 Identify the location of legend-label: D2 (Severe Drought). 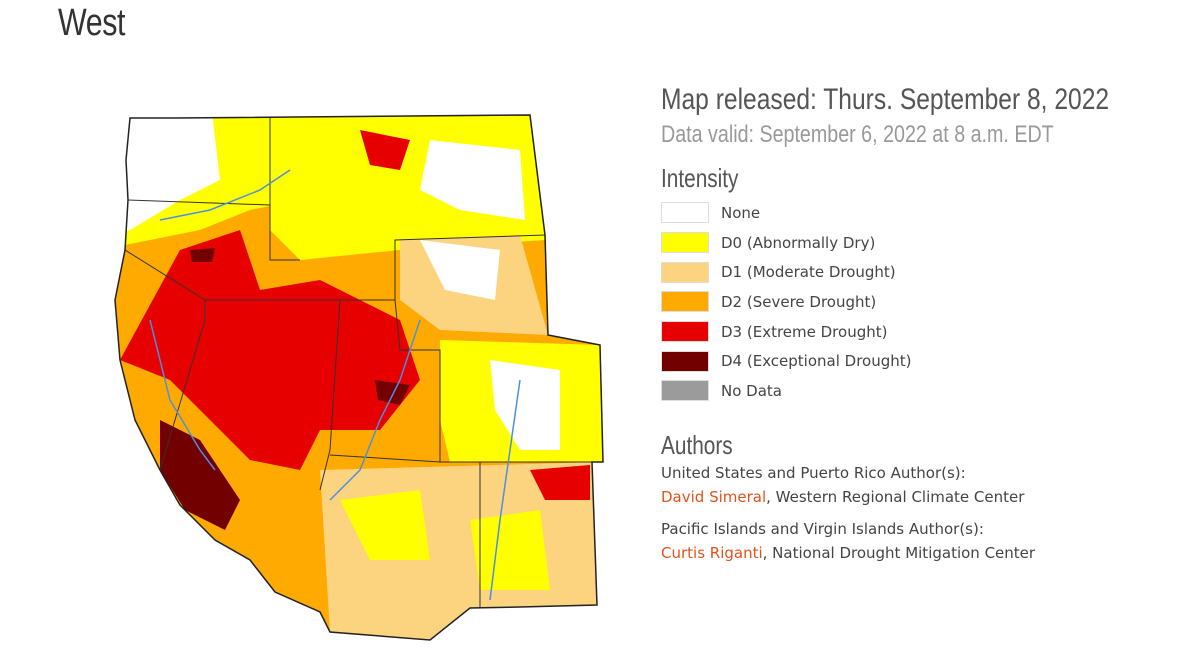
(799, 301).